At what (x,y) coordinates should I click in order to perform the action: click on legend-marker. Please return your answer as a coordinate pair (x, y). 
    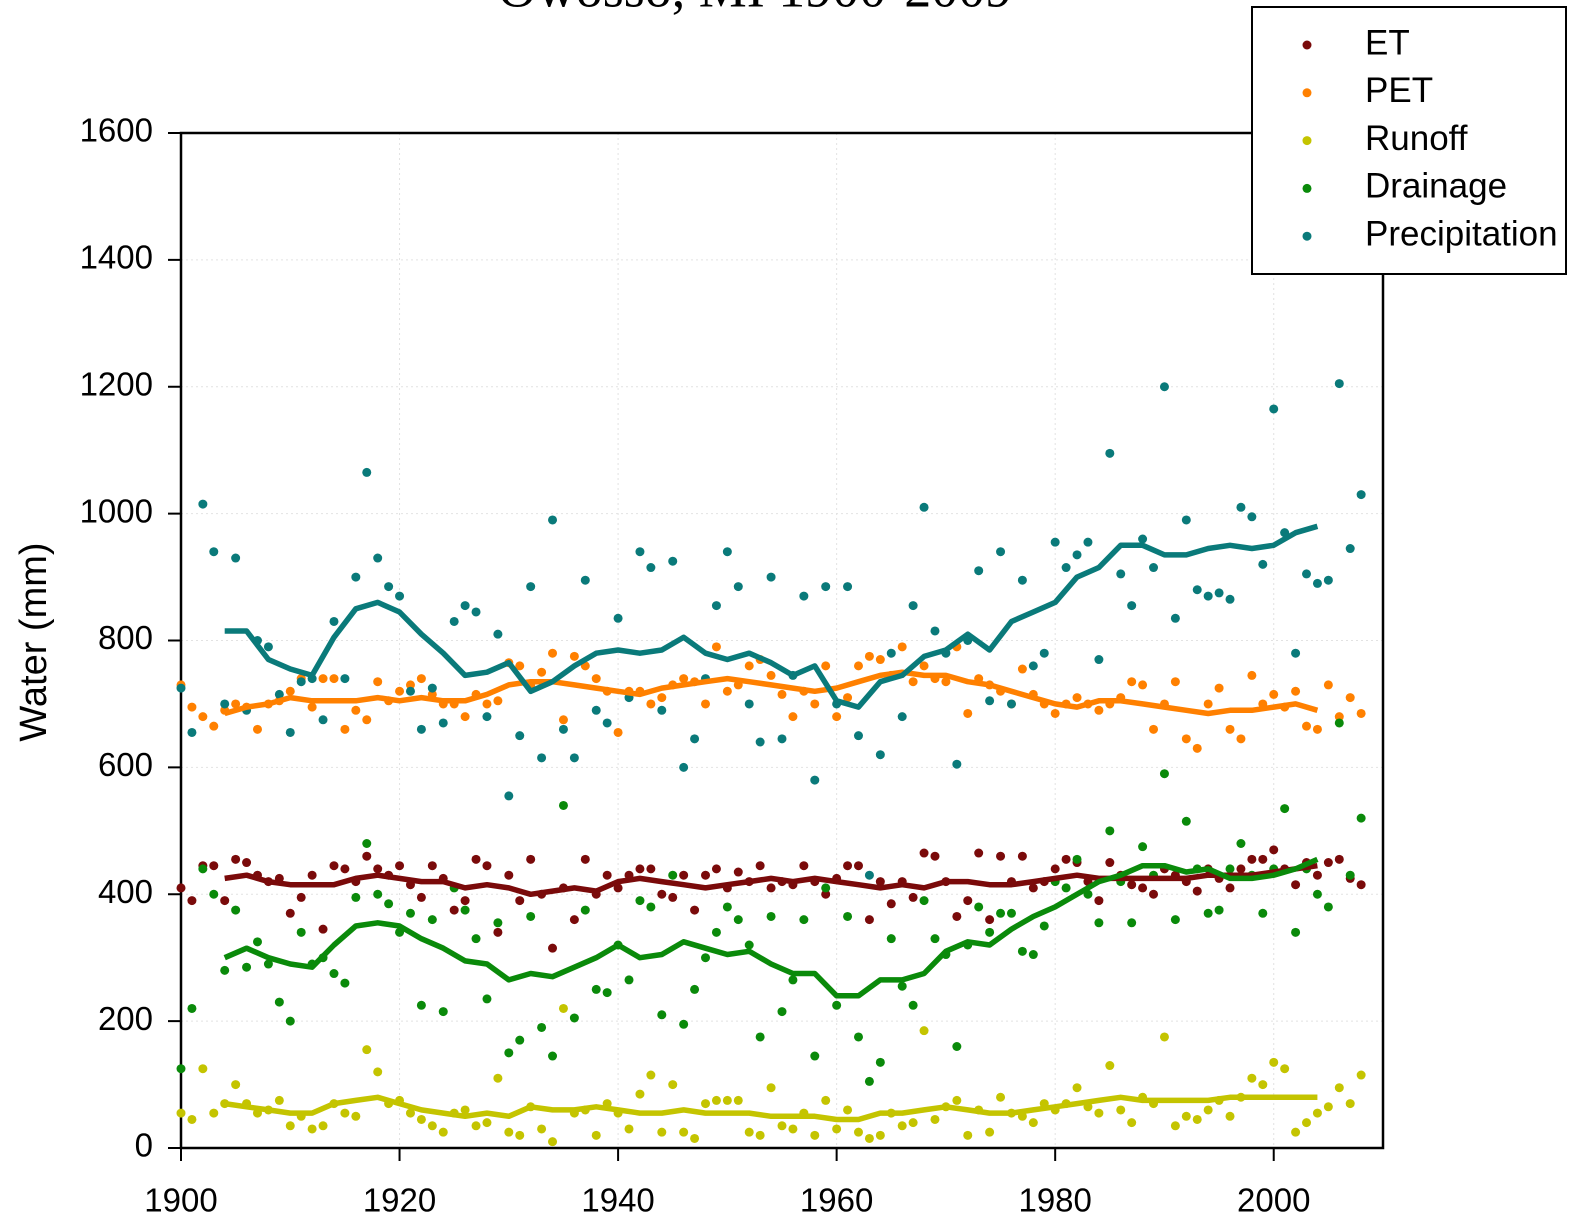
    Looking at the image, I should click on (1307, 141).